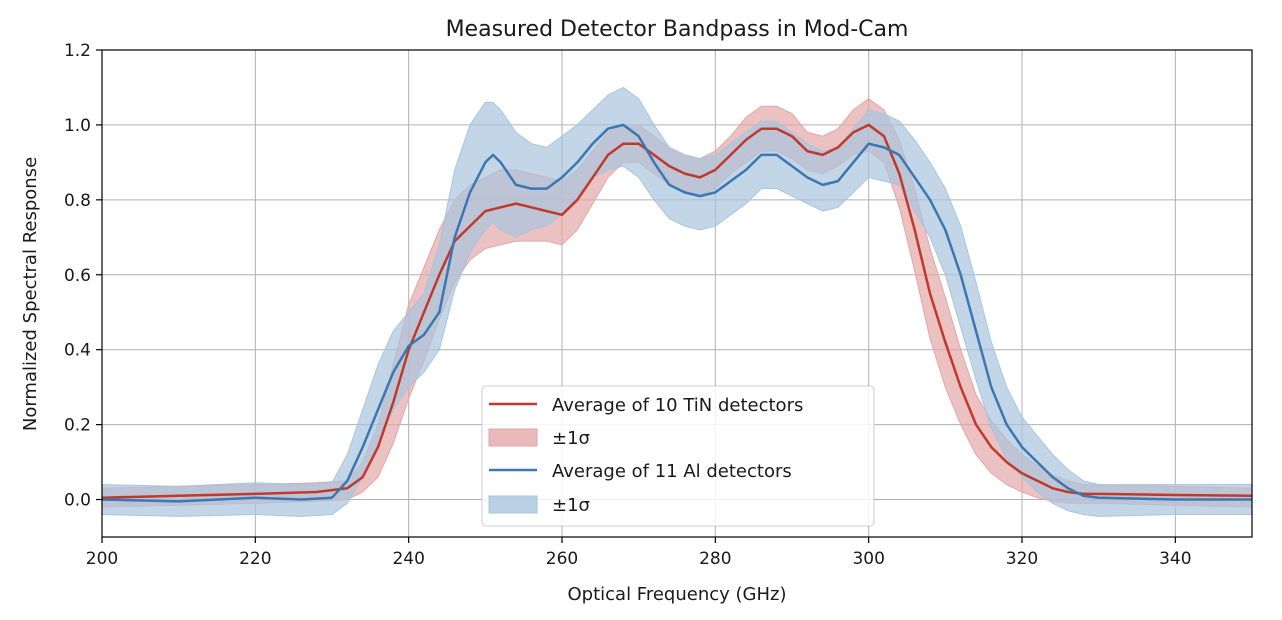 This screenshot has height=620, width=1282. Describe the element at coordinates (513, 437) in the screenshot. I see `legend-swatch-tin-band` at that location.